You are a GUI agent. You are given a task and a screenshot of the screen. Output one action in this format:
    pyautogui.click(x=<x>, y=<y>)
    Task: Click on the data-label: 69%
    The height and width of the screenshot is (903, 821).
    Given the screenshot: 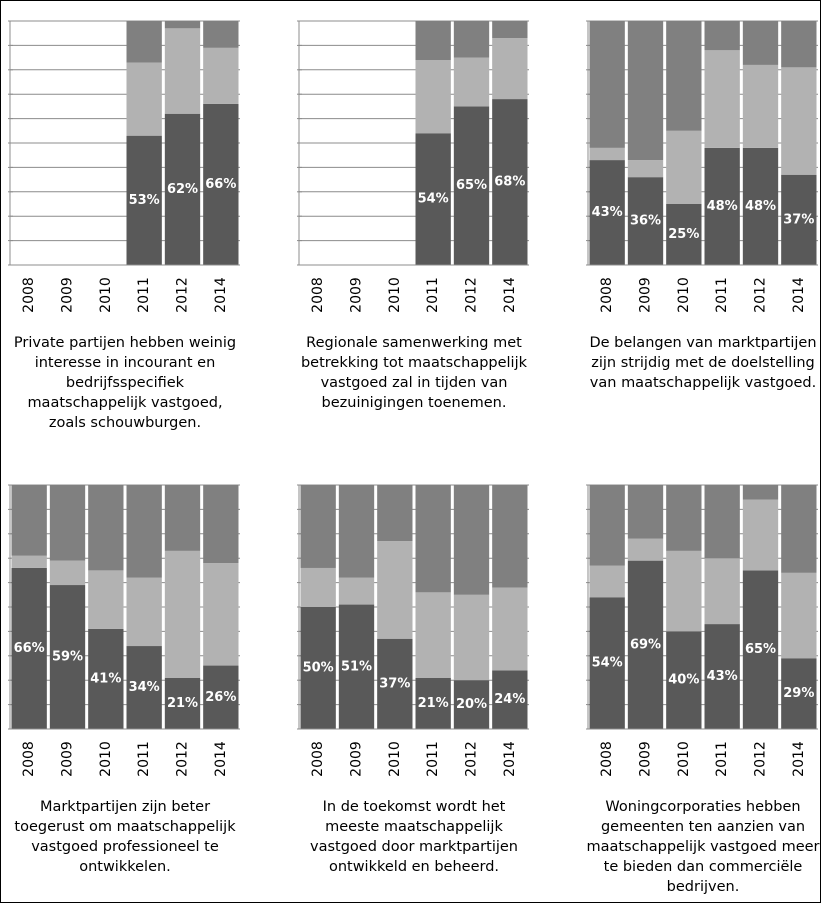 What is the action you would take?
    pyautogui.click(x=645, y=644)
    